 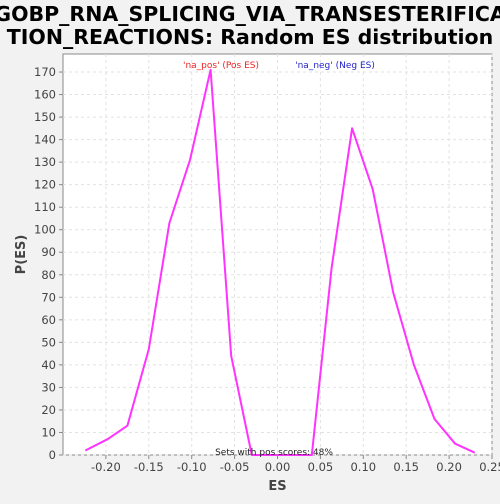 What do you see at coordinates (45, 185) in the screenshot?
I see `y-tick-label: 120` at bounding box center [45, 185].